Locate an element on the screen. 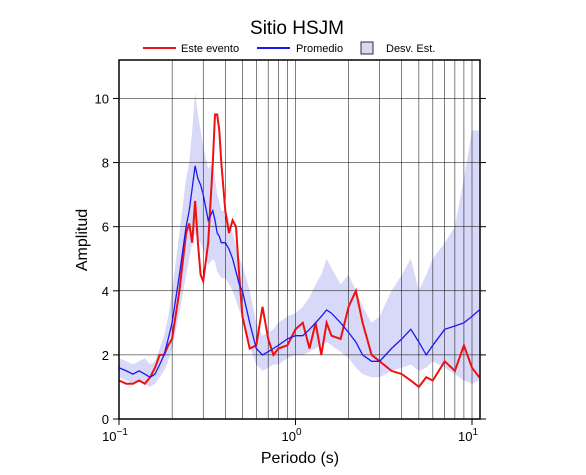 The height and width of the screenshot is (475, 586). legend-label: Promedio is located at coordinates (319, 49).